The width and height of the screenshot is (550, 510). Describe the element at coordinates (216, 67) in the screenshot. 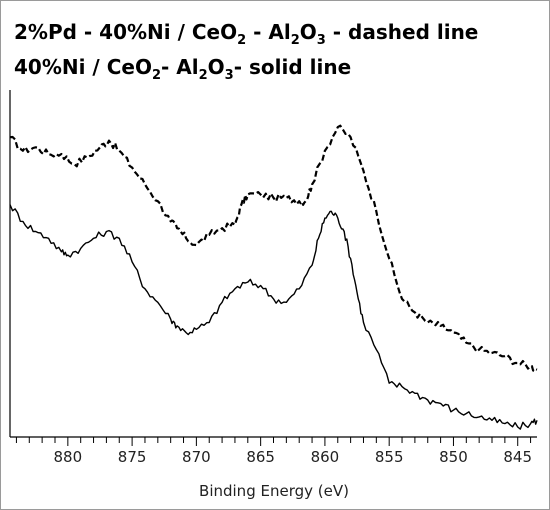

I see `legend-solid-part-c: O` at that location.